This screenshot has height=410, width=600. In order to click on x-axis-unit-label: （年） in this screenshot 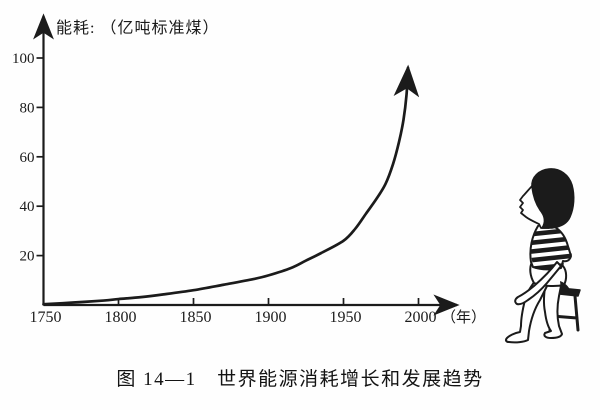, I will do `click(463, 317)`.